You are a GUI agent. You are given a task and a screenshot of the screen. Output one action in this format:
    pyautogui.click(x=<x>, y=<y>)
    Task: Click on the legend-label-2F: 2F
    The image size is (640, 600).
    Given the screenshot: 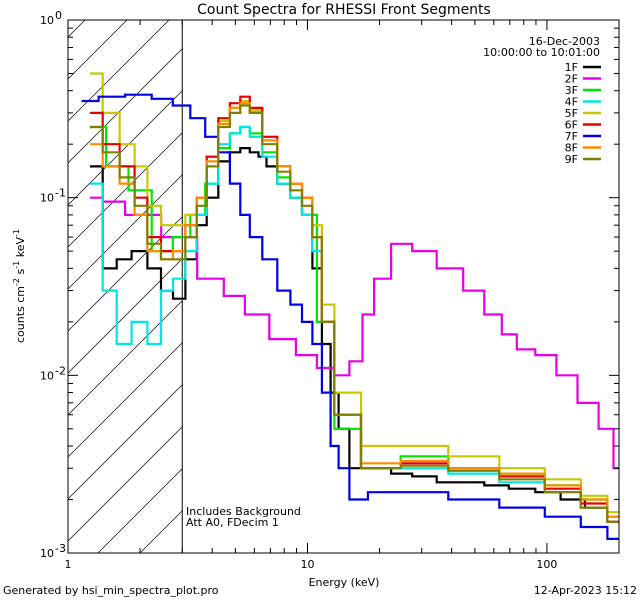 What is the action you would take?
    pyautogui.click(x=571, y=79)
    